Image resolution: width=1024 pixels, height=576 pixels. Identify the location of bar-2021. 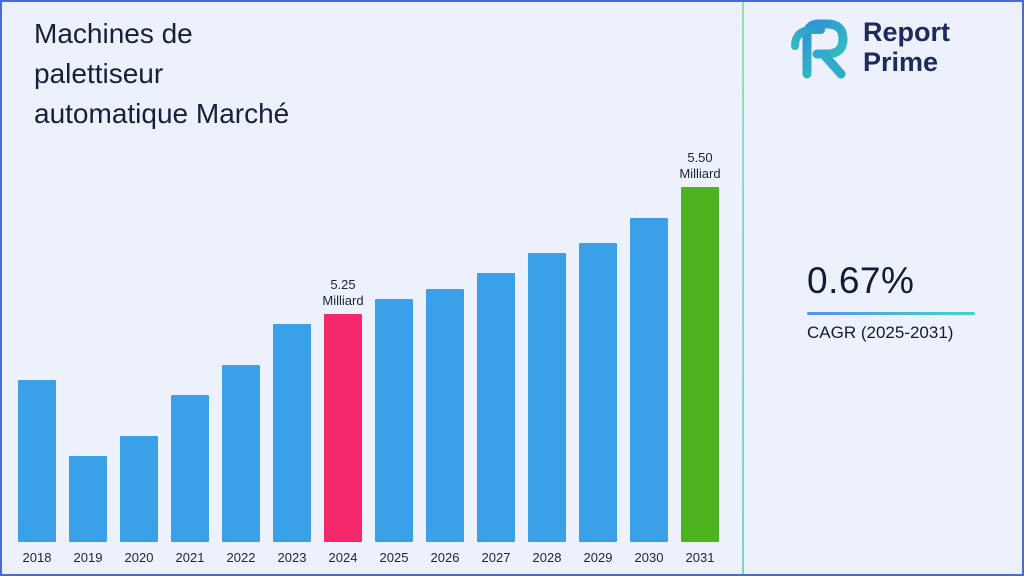
(190, 468).